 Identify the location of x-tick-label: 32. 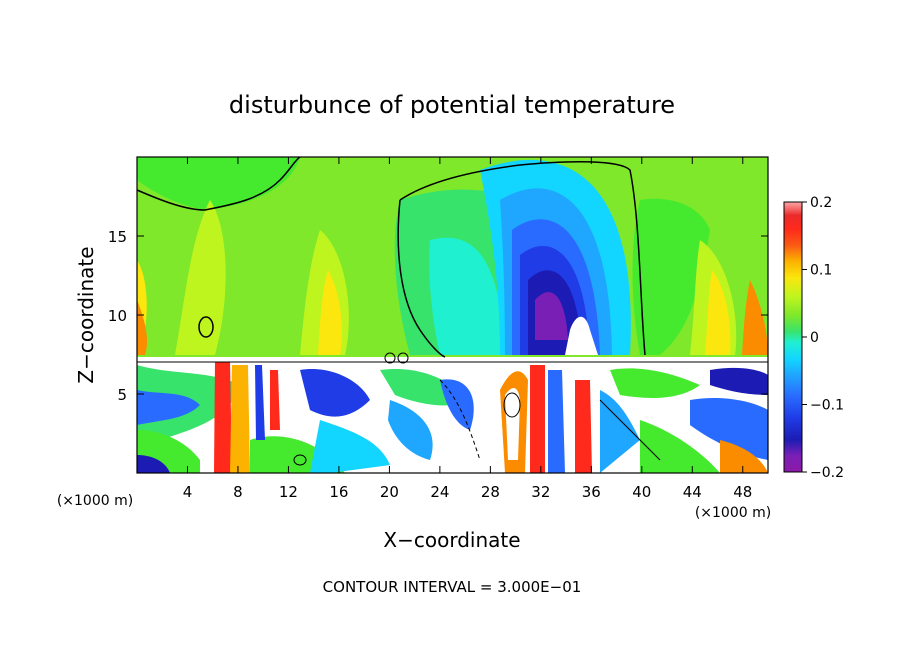
(540, 492).